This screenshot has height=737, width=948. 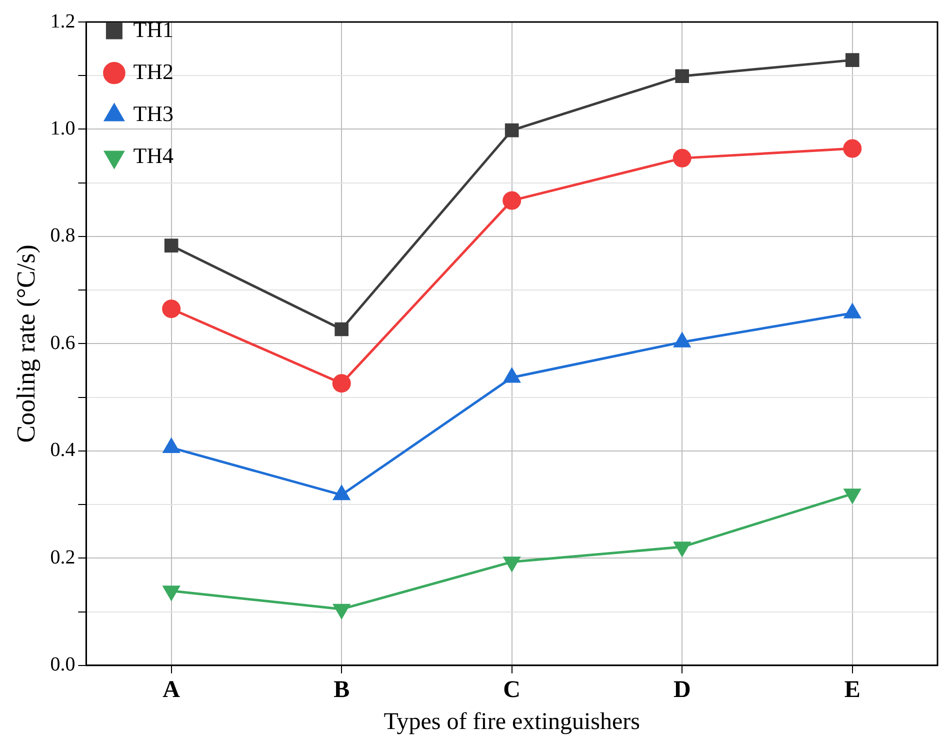 I want to click on y-axis-title: Cooling rate (°C/s), so click(x=25, y=343).